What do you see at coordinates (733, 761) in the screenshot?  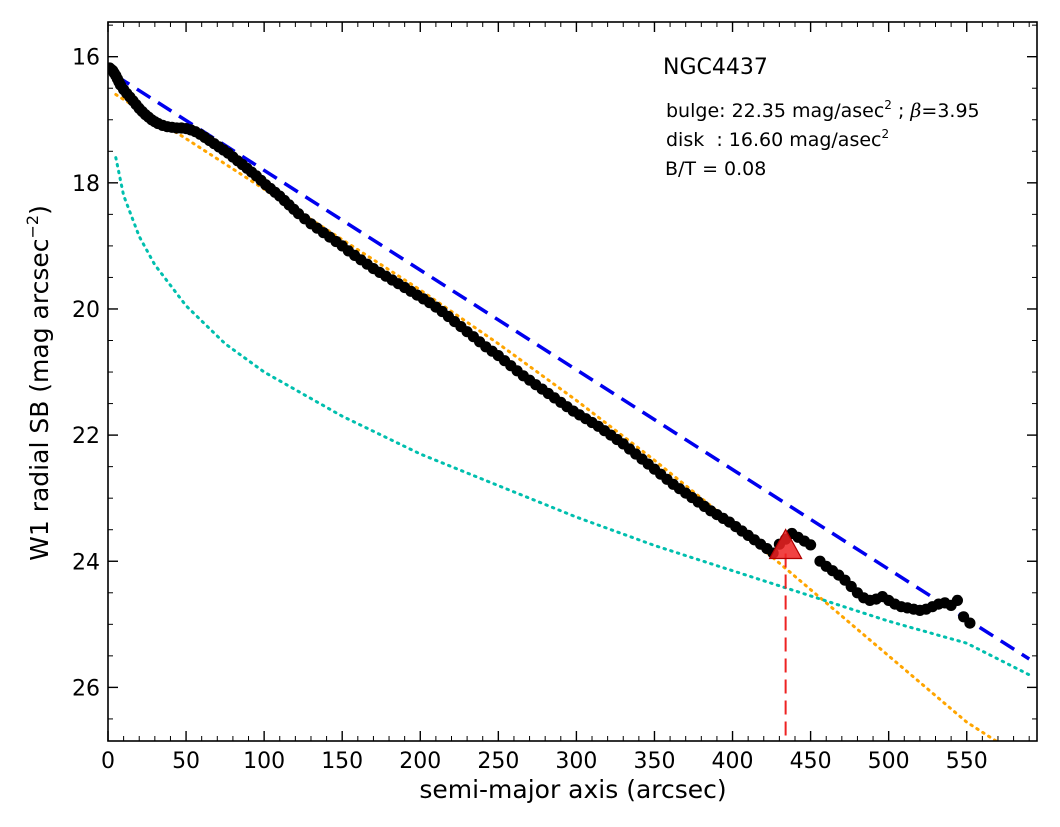 I see `x-tick-label: 400` at bounding box center [733, 761].